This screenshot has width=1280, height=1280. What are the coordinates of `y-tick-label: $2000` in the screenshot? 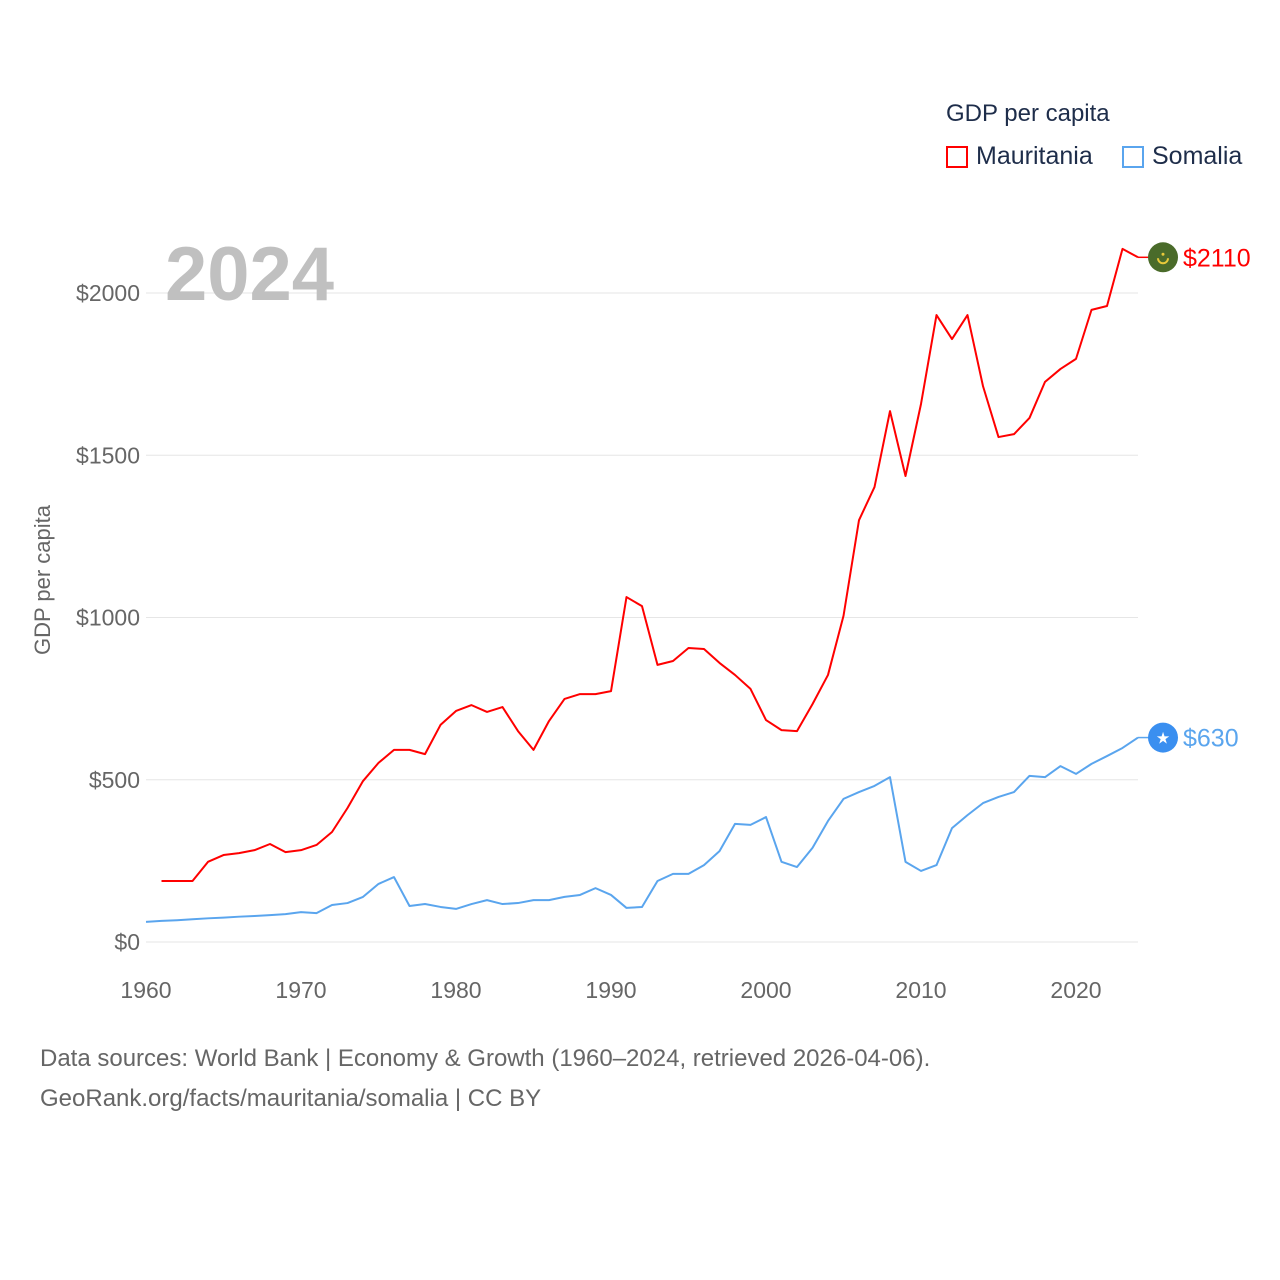 It's located at (108, 293).